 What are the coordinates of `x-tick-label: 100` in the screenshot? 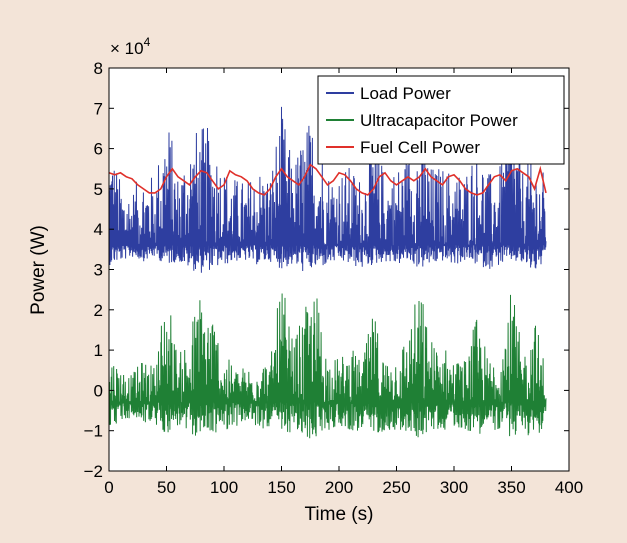 It's located at (224, 487).